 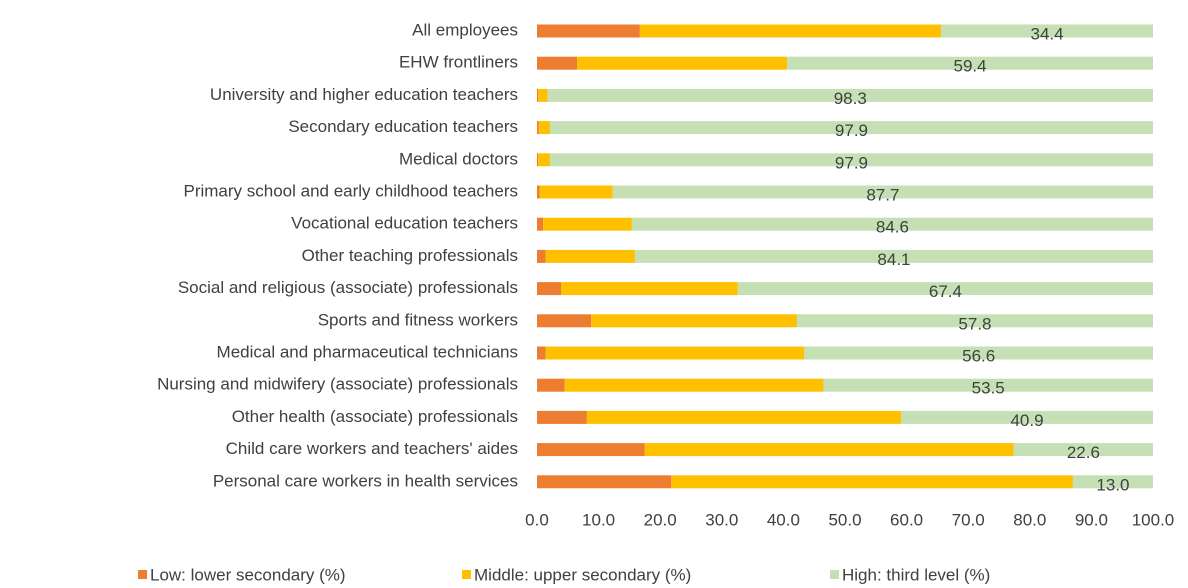 I want to click on data-label: 13.0, so click(x=1112, y=484).